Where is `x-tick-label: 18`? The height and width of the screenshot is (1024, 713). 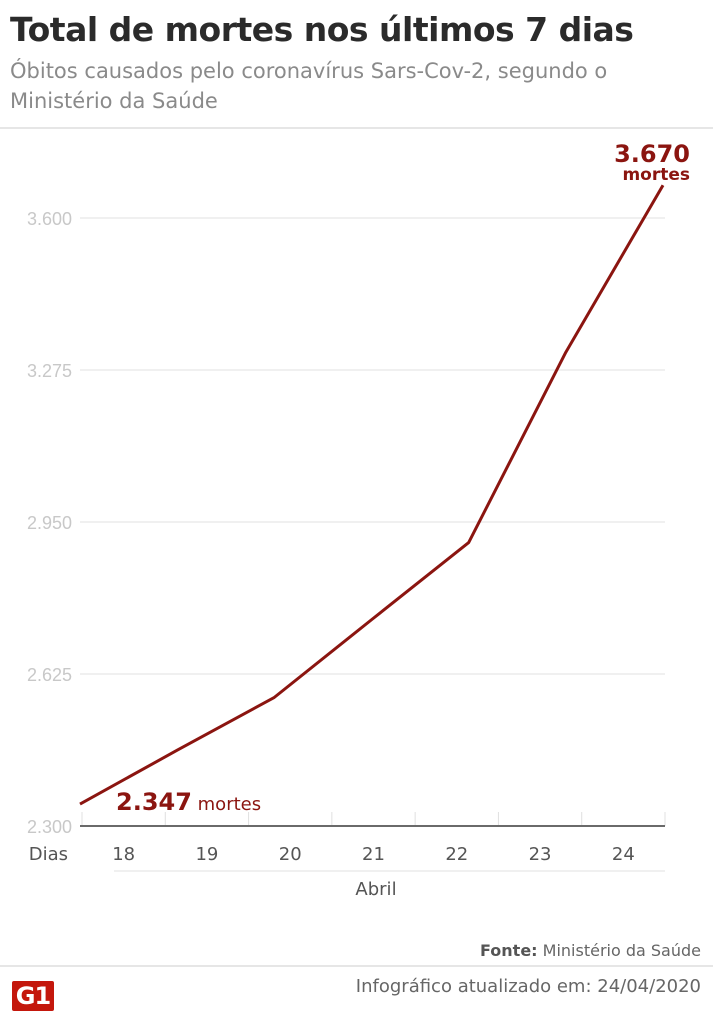
x-tick-label: 18 is located at coordinates (123, 854).